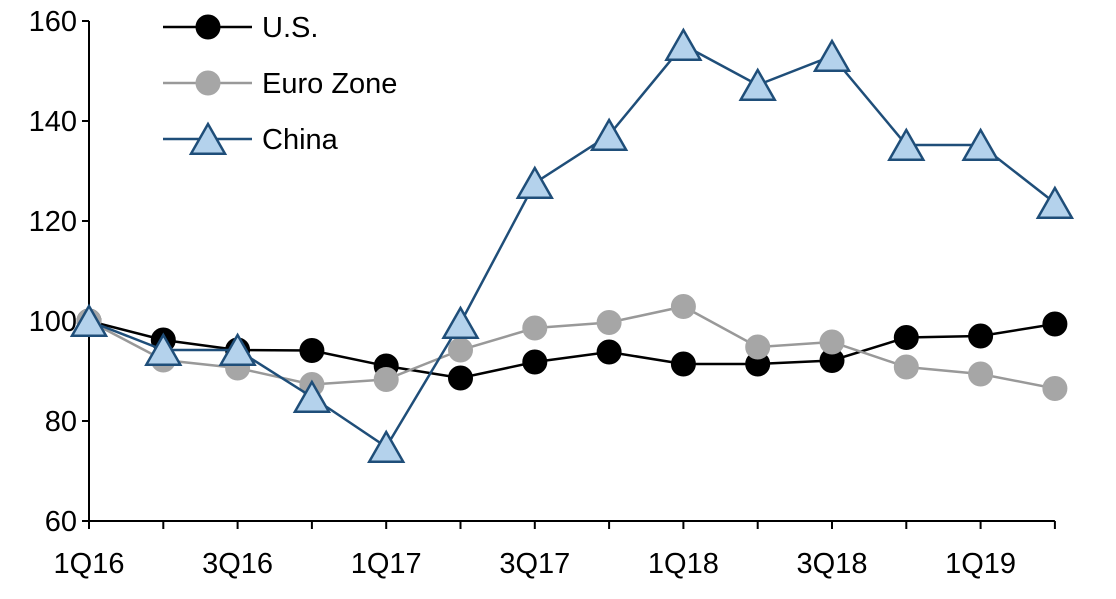 Image resolution: width=1116 pixels, height=599 pixels. I want to click on legend-label: Euro Zone, so click(329, 84).